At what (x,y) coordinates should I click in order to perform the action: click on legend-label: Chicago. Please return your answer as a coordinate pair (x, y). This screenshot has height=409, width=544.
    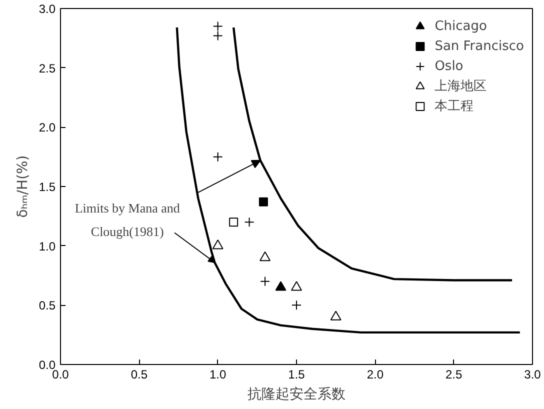
    Looking at the image, I should click on (460, 26).